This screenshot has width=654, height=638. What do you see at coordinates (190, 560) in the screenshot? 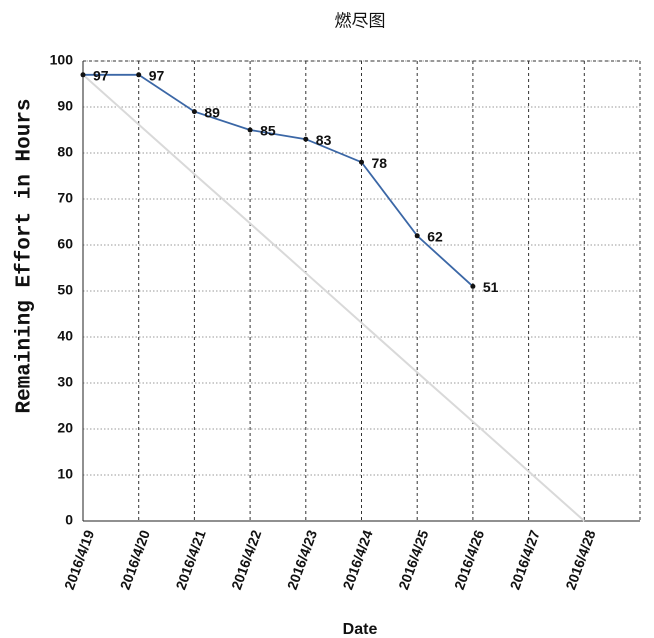
I see `x-tick-label: 2016/4/21` at bounding box center [190, 560].